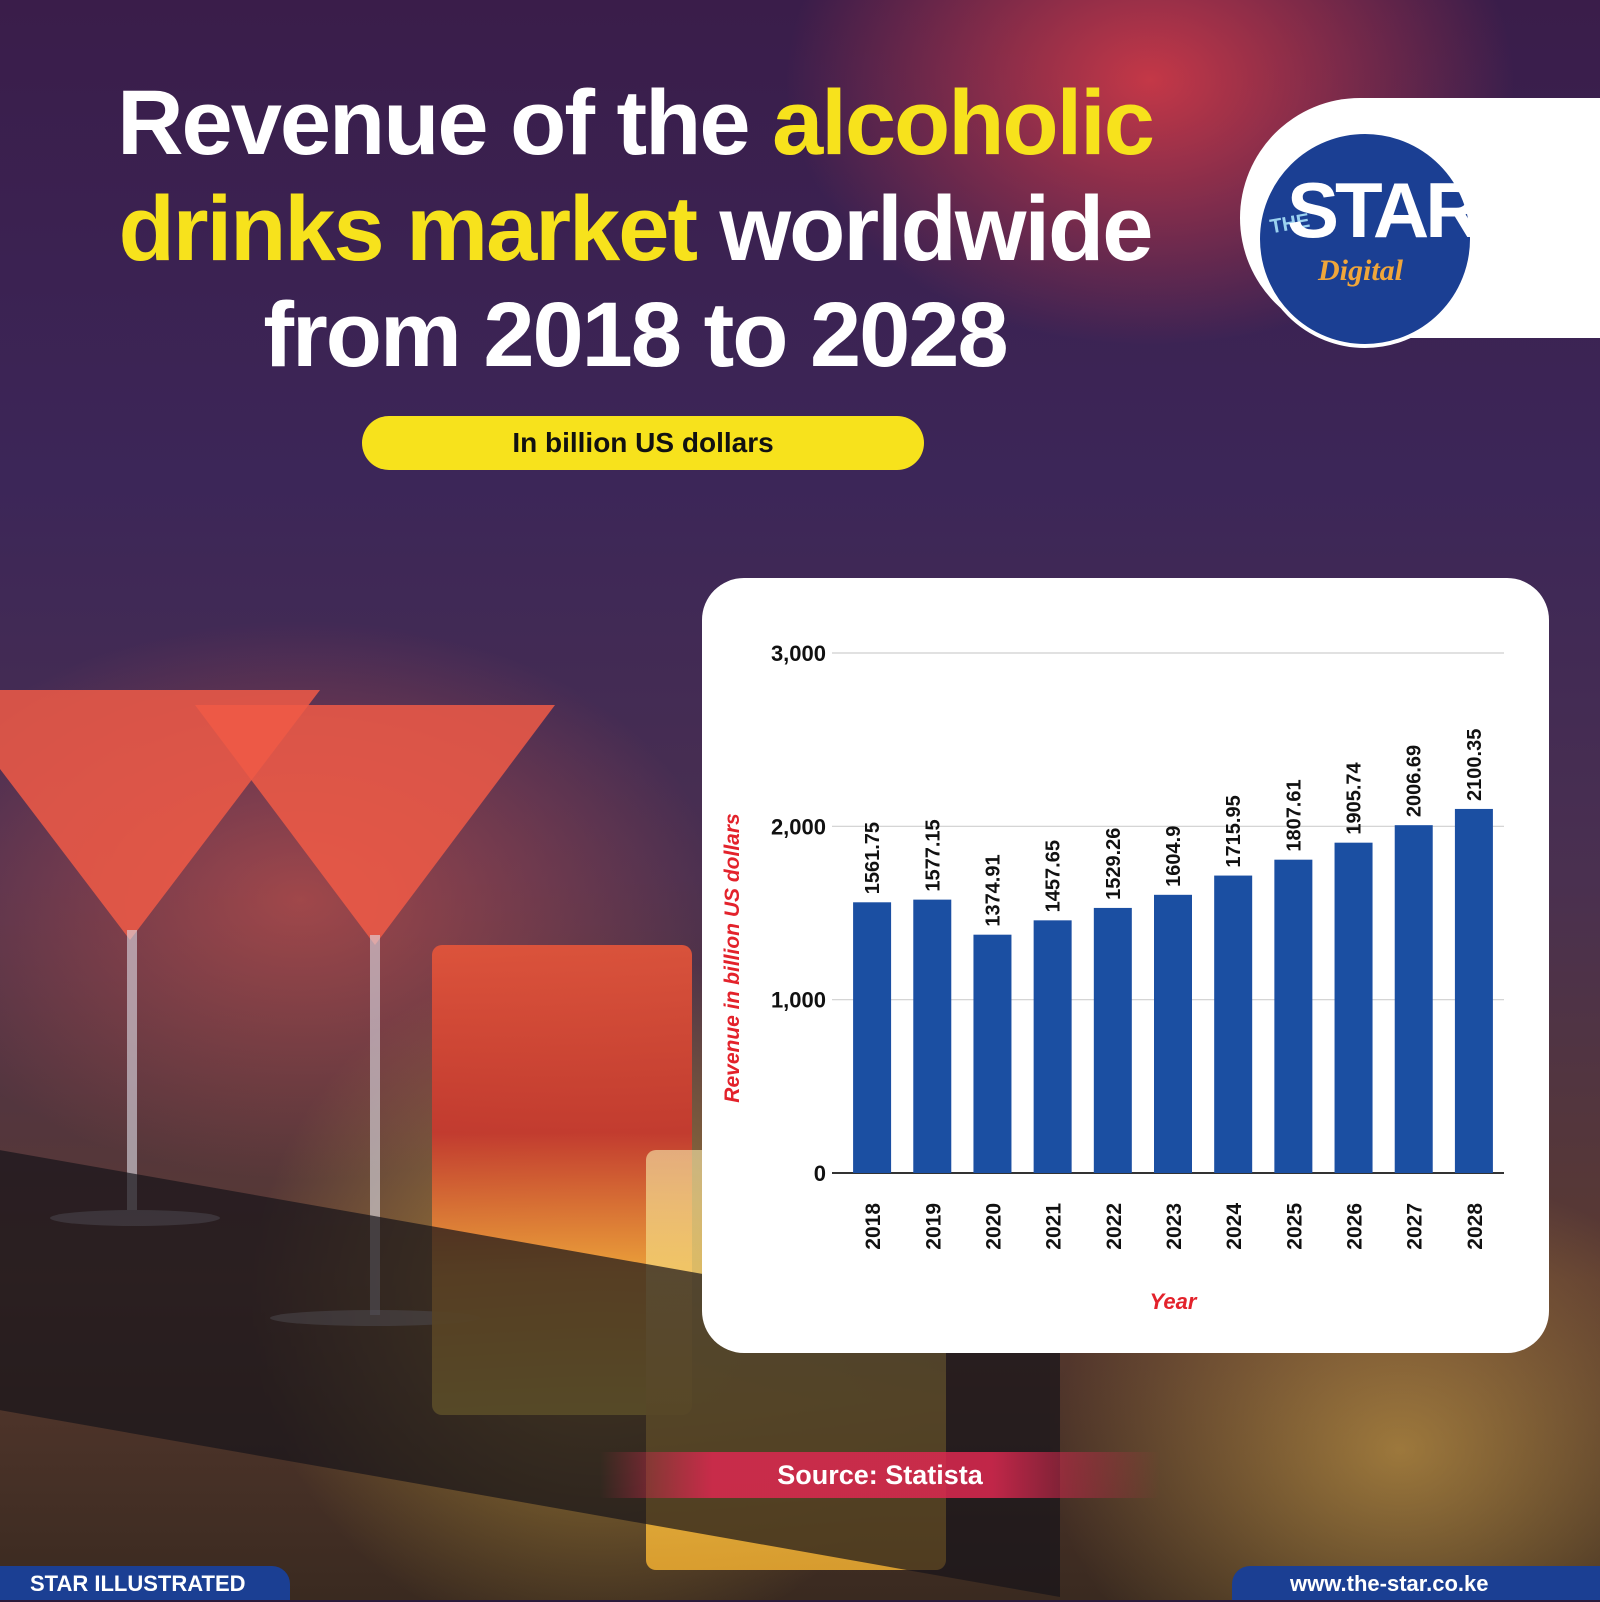  What do you see at coordinates (933, 855) in the screenshot?
I see `bar-value-label: 1577.15` at bounding box center [933, 855].